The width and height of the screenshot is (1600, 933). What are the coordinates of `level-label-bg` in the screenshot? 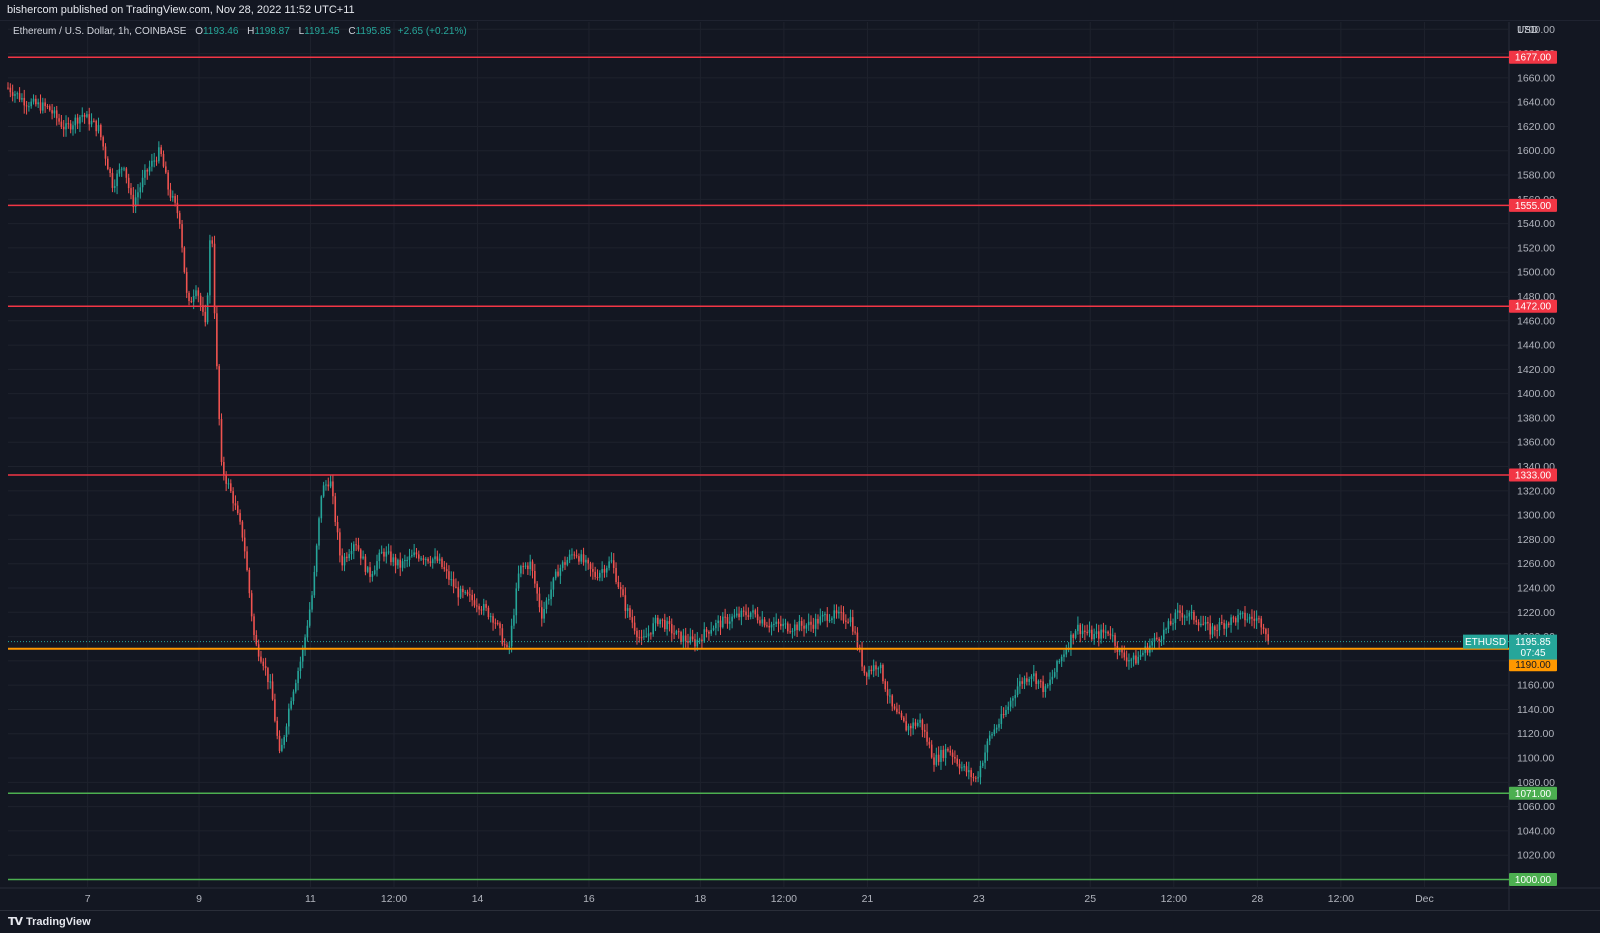 It's located at (1533, 306).